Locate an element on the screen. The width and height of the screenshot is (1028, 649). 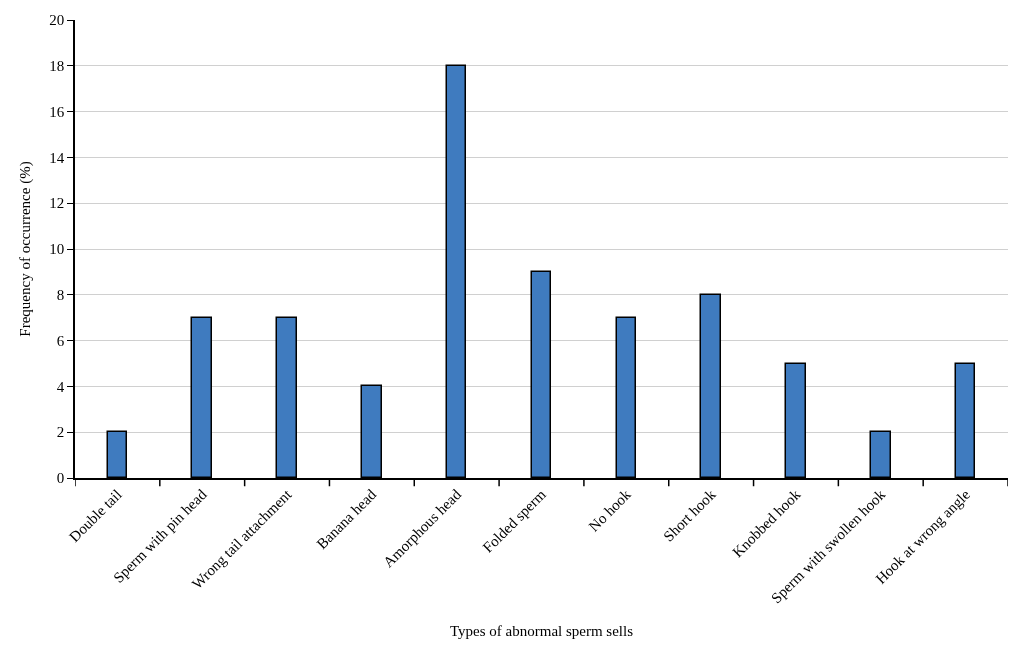
y-tick-label: 2 is located at coordinates (60, 432).